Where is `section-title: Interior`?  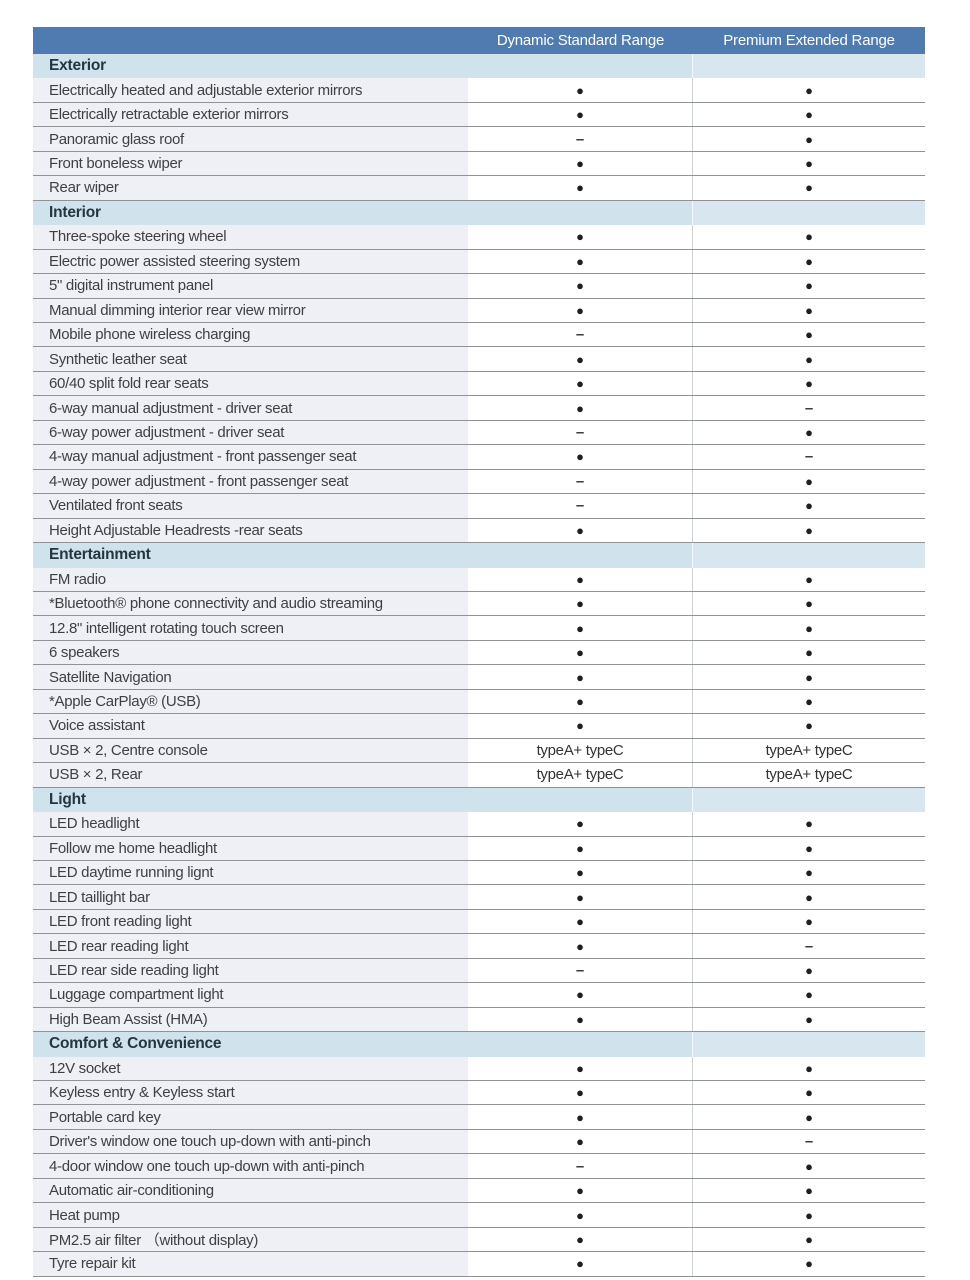 section-title: Interior is located at coordinates (250, 213).